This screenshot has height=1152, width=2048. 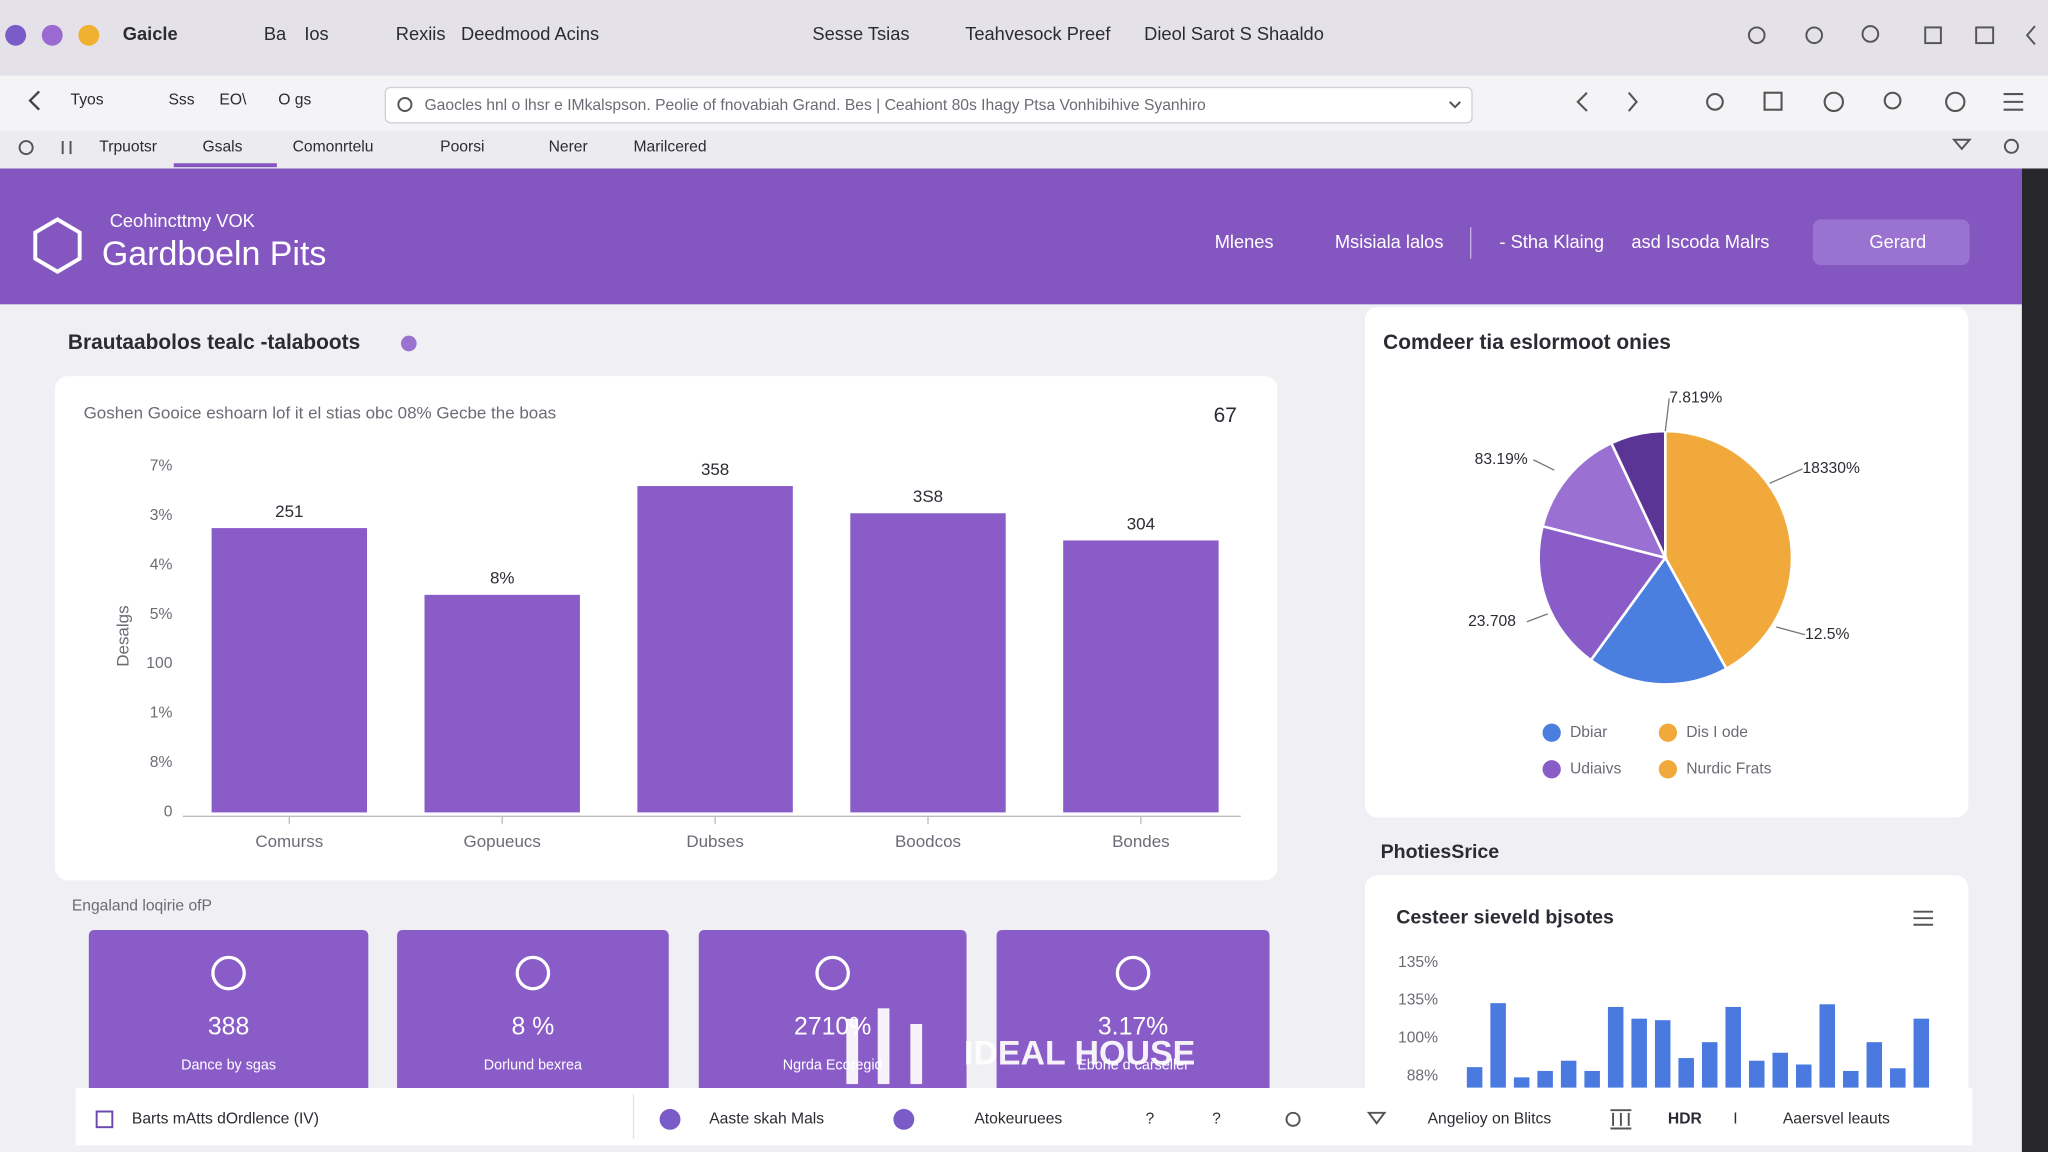 What do you see at coordinates (1244, 241) in the screenshot?
I see `nav-link: Mlenes` at bounding box center [1244, 241].